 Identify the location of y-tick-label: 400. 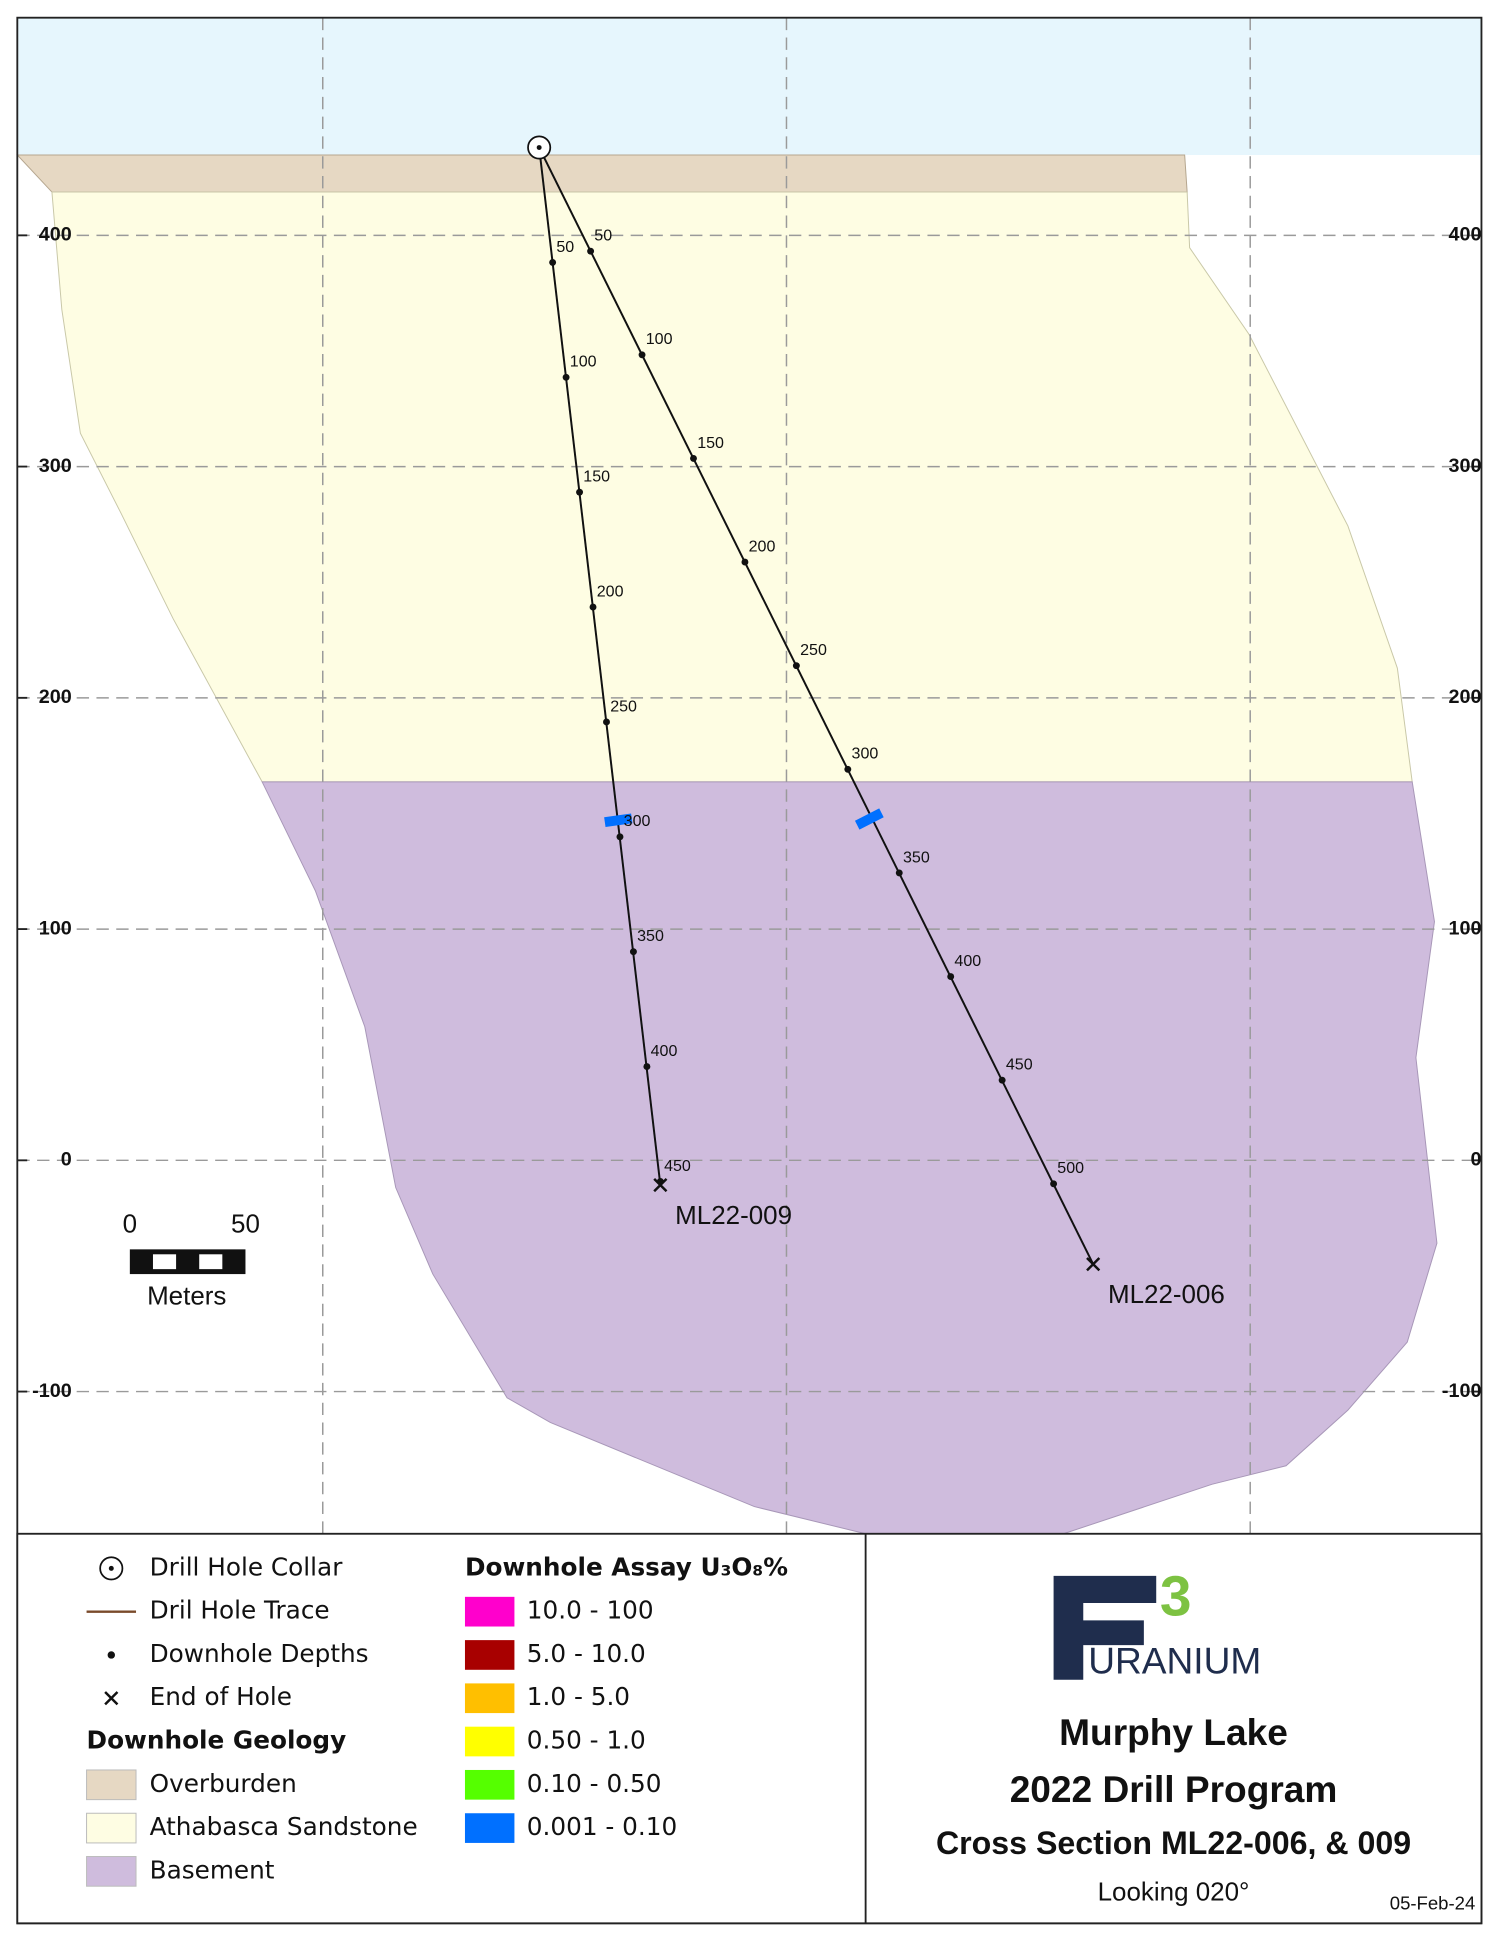
(1464, 235).